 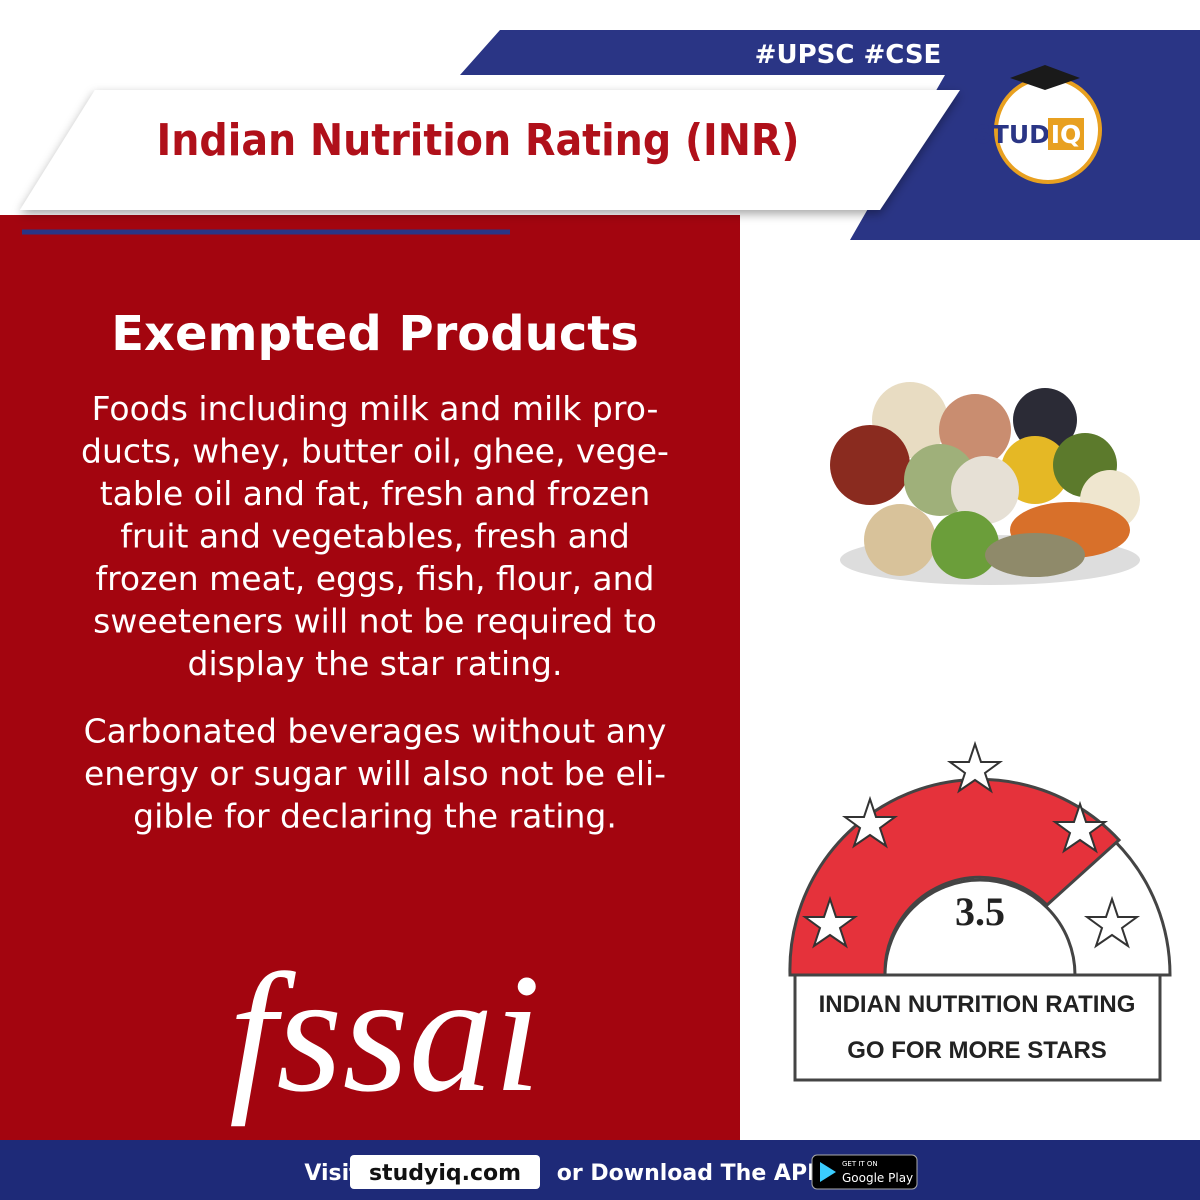 What do you see at coordinates (375, 731) in the screenshot?
I see `paragraph-line: Carbonated beverages without any` at bounding box center [375, 731].